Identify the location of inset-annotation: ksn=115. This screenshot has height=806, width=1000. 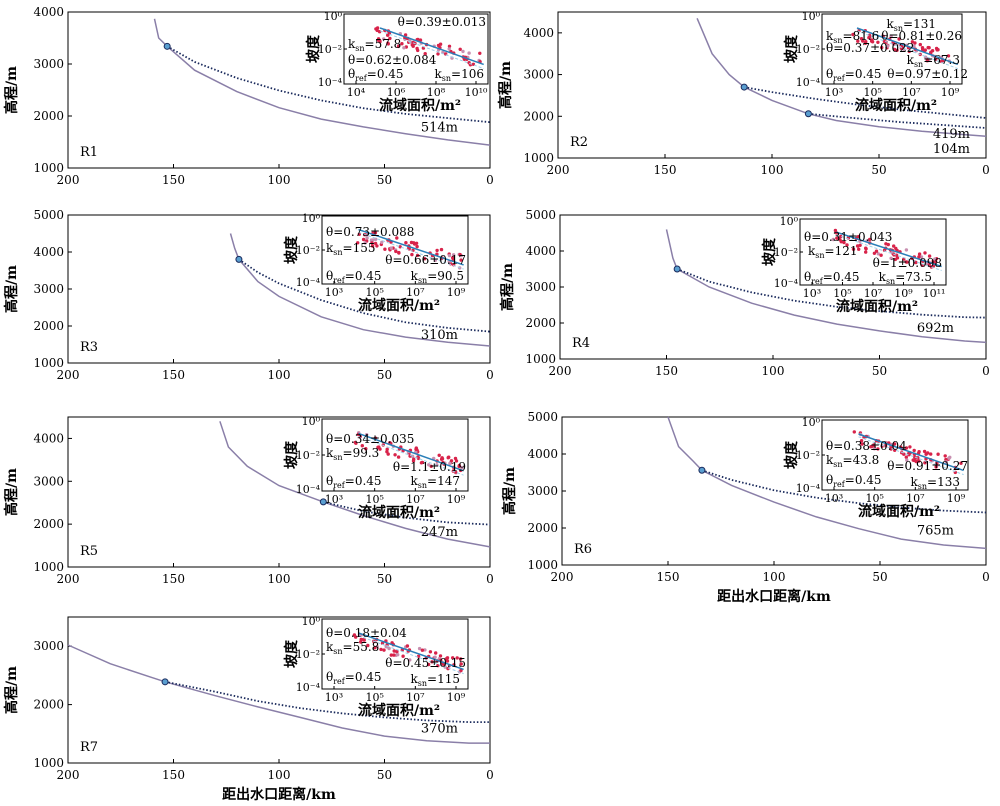
(435, 680).